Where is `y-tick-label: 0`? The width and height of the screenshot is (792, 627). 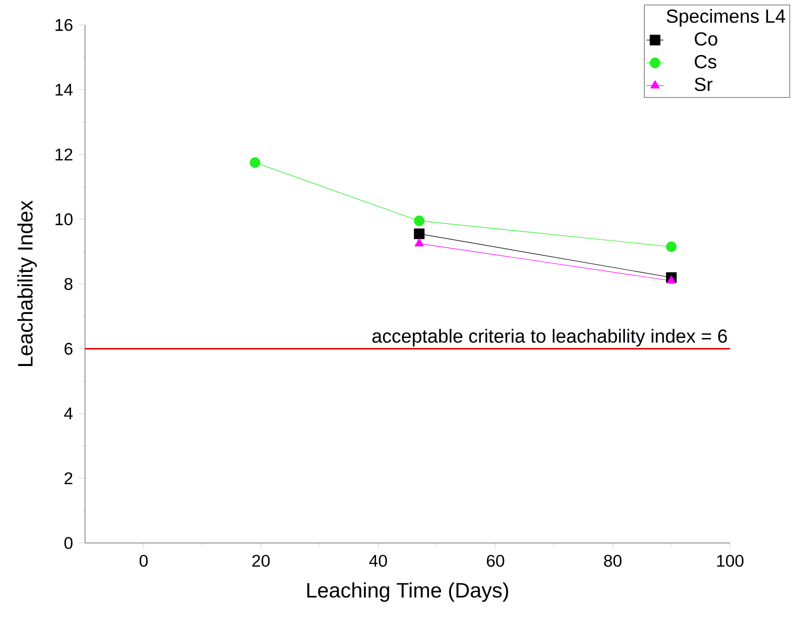
y-tick-label: 0 is located at coordinates (68, 542).